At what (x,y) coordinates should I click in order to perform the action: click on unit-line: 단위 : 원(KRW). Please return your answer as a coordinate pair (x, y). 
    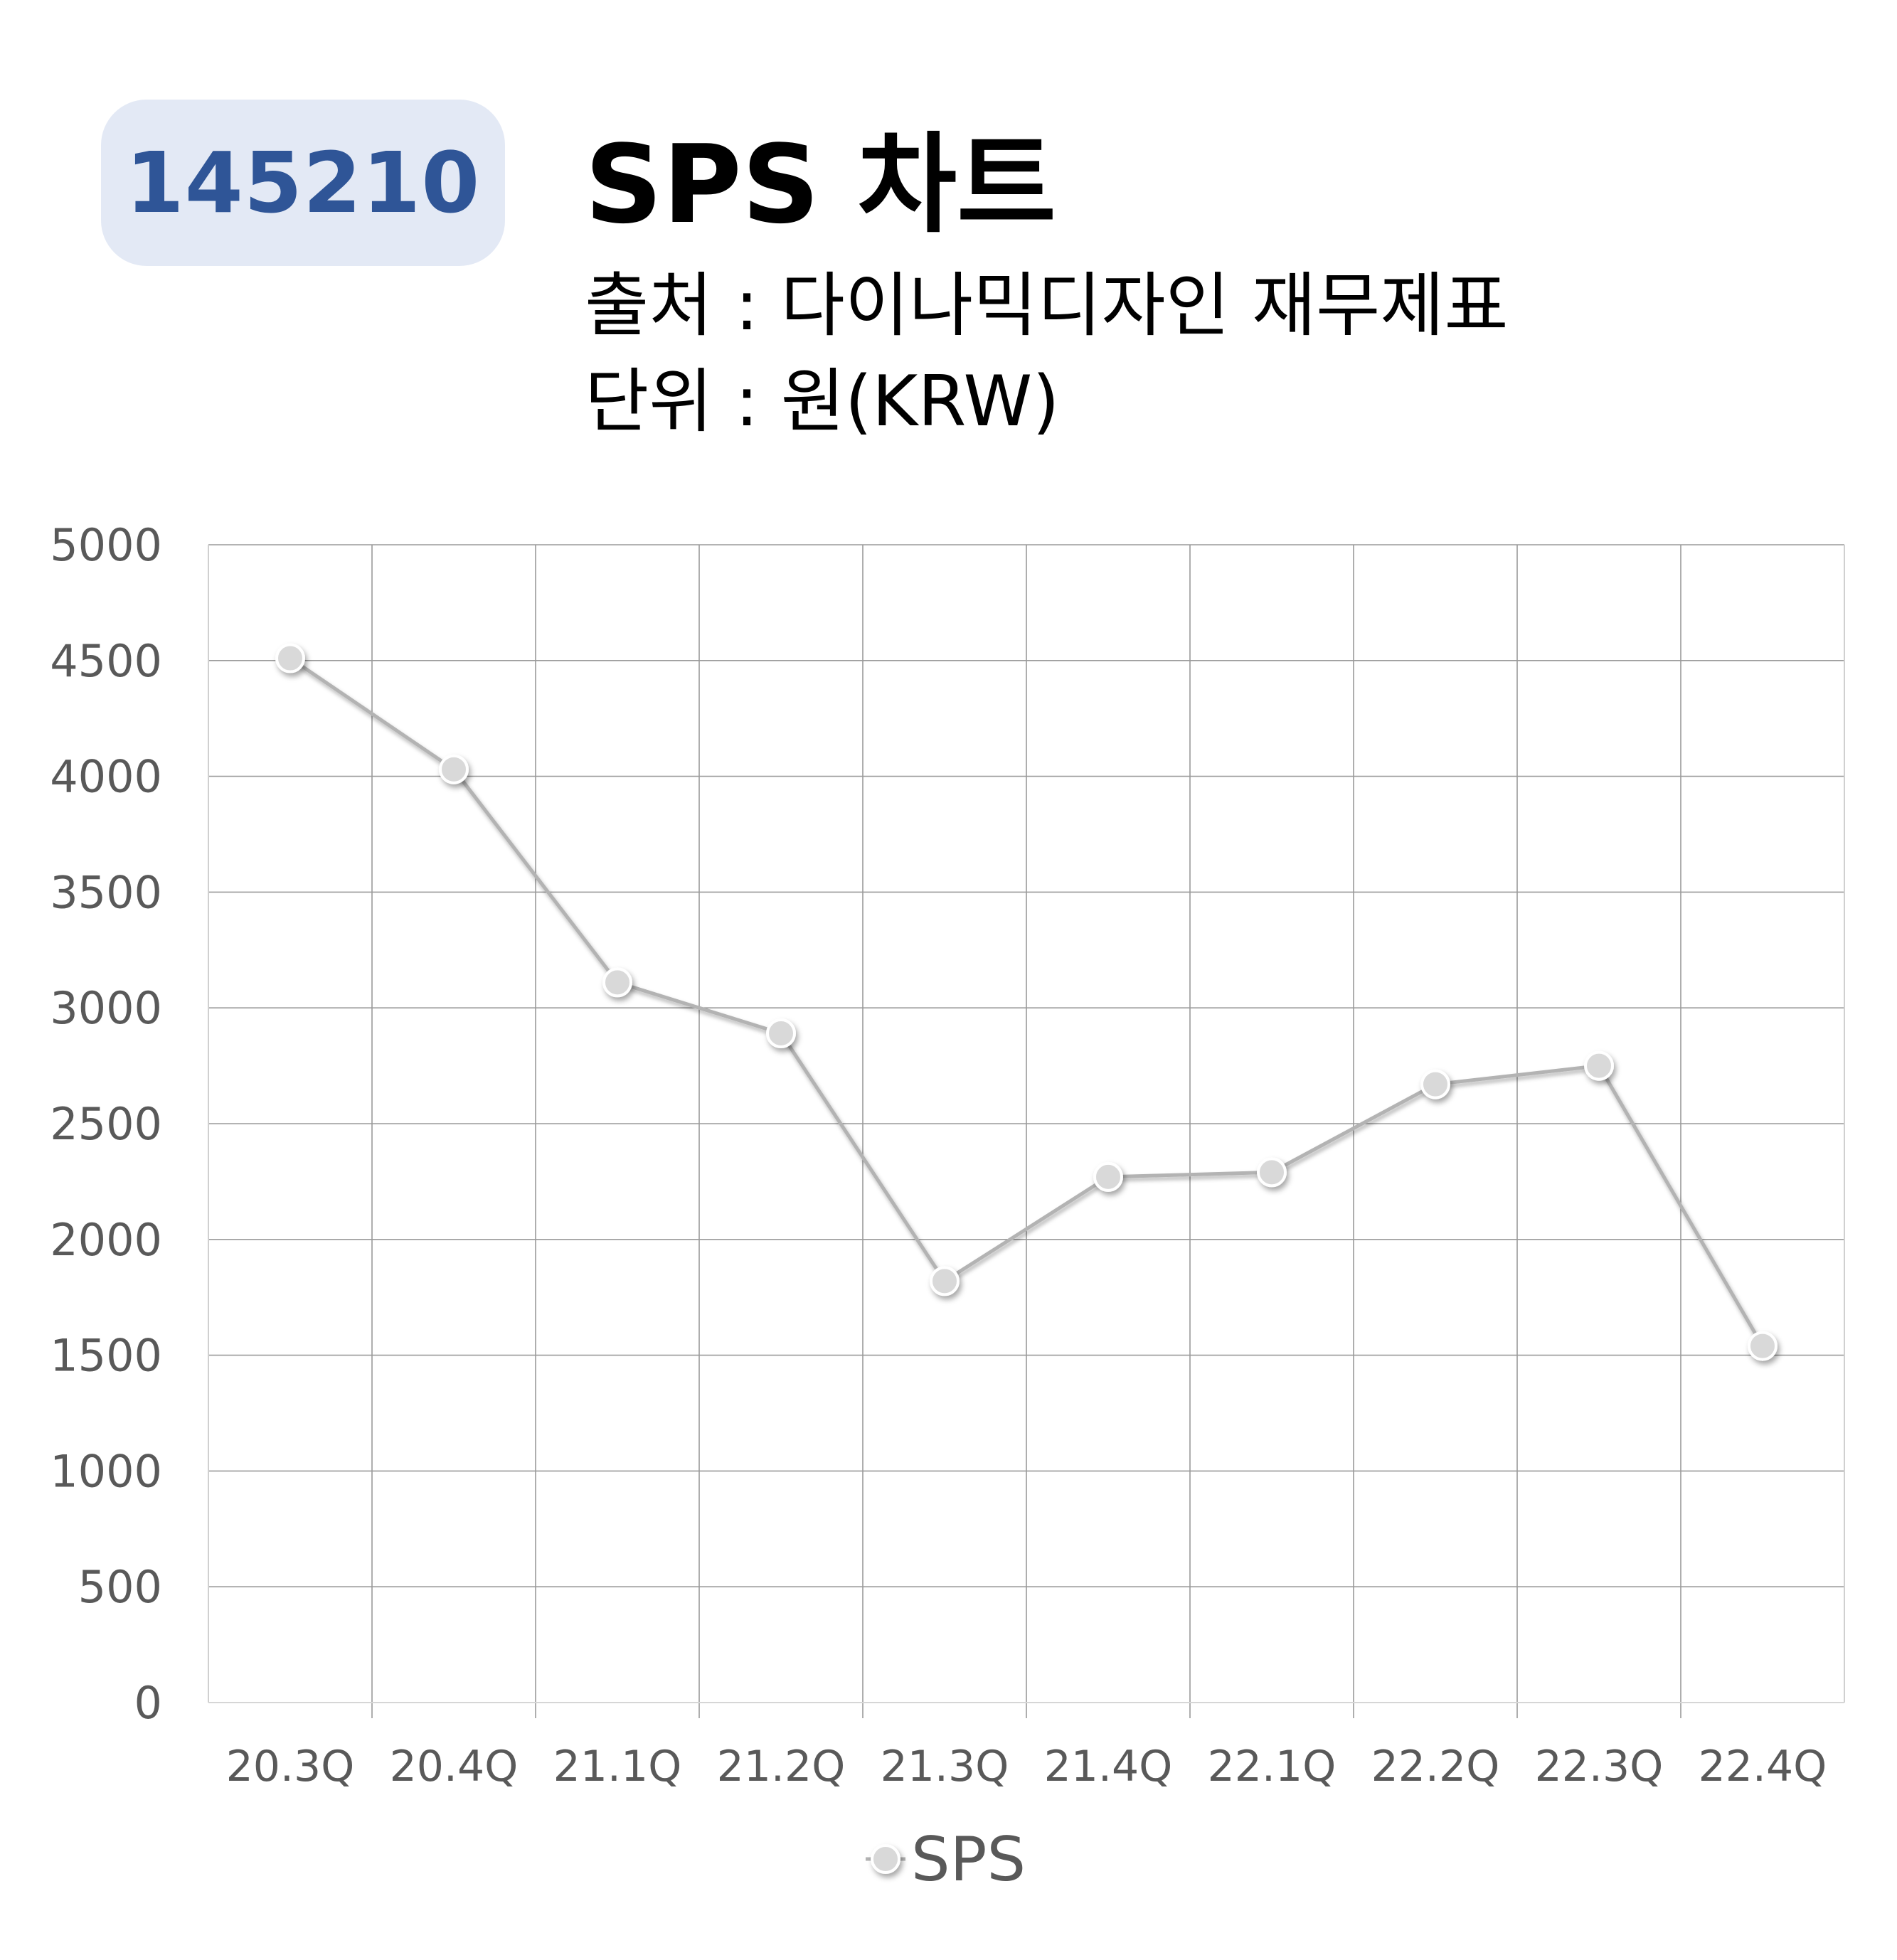
    Looking at the image, I should click on (822, 401).